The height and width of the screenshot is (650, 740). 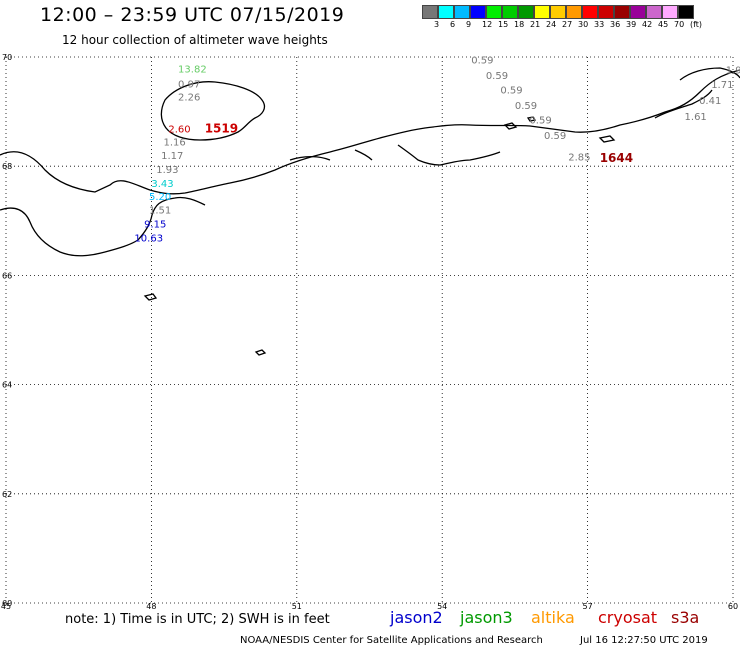 I want to click on legend-label: 24, so click(x=551, y=24).